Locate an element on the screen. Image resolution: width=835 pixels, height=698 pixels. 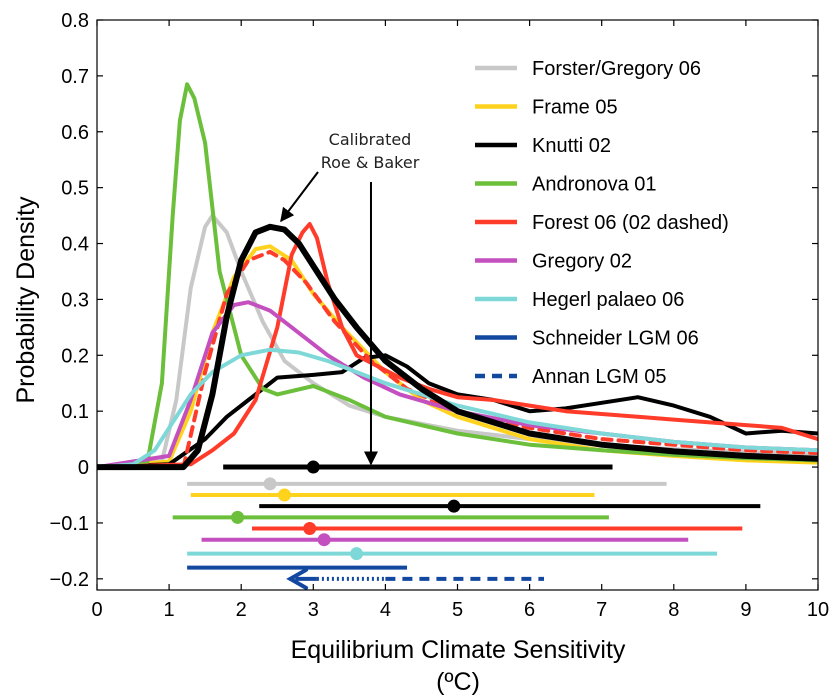
annotation-line-2: Roe & Baker is located at coordinates (370, 162).